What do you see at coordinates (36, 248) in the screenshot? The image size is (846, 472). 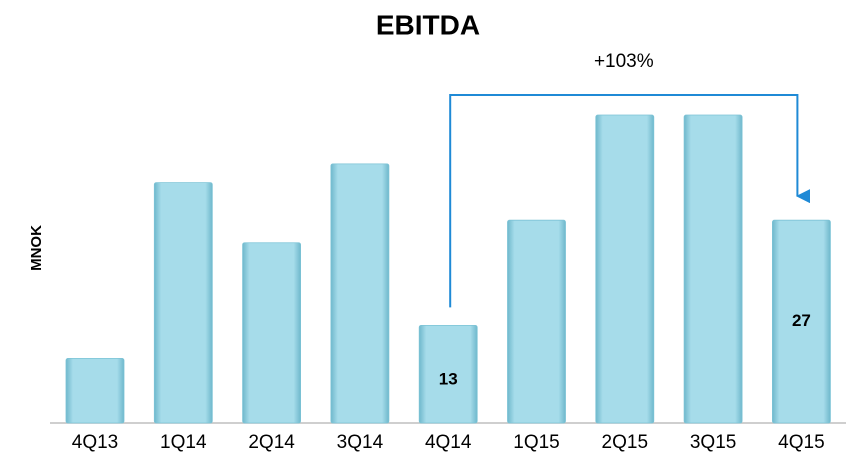 I see `y-axis-label: MNOK` at bounding box center [36, 248].